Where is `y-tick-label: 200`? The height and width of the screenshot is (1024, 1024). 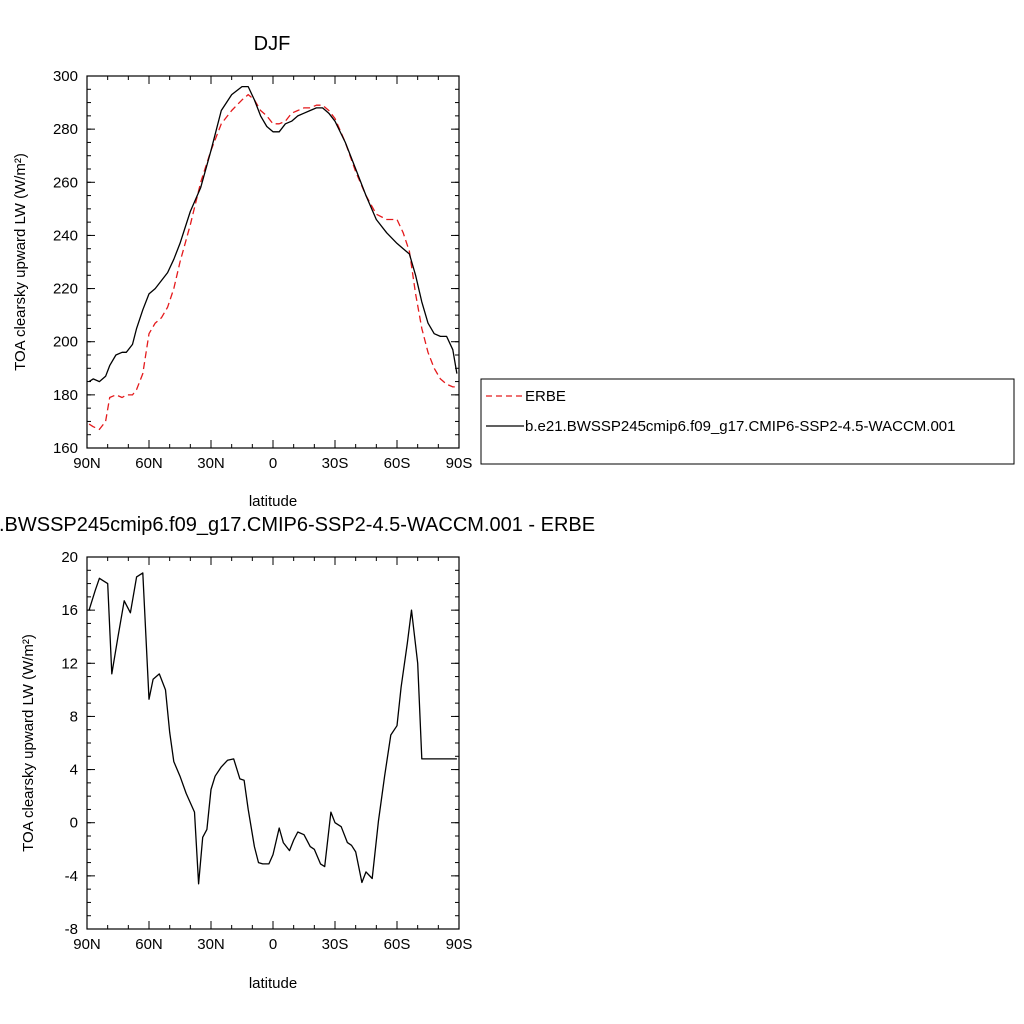
y-tick-label: 200 is located at coordinates (65, 342).